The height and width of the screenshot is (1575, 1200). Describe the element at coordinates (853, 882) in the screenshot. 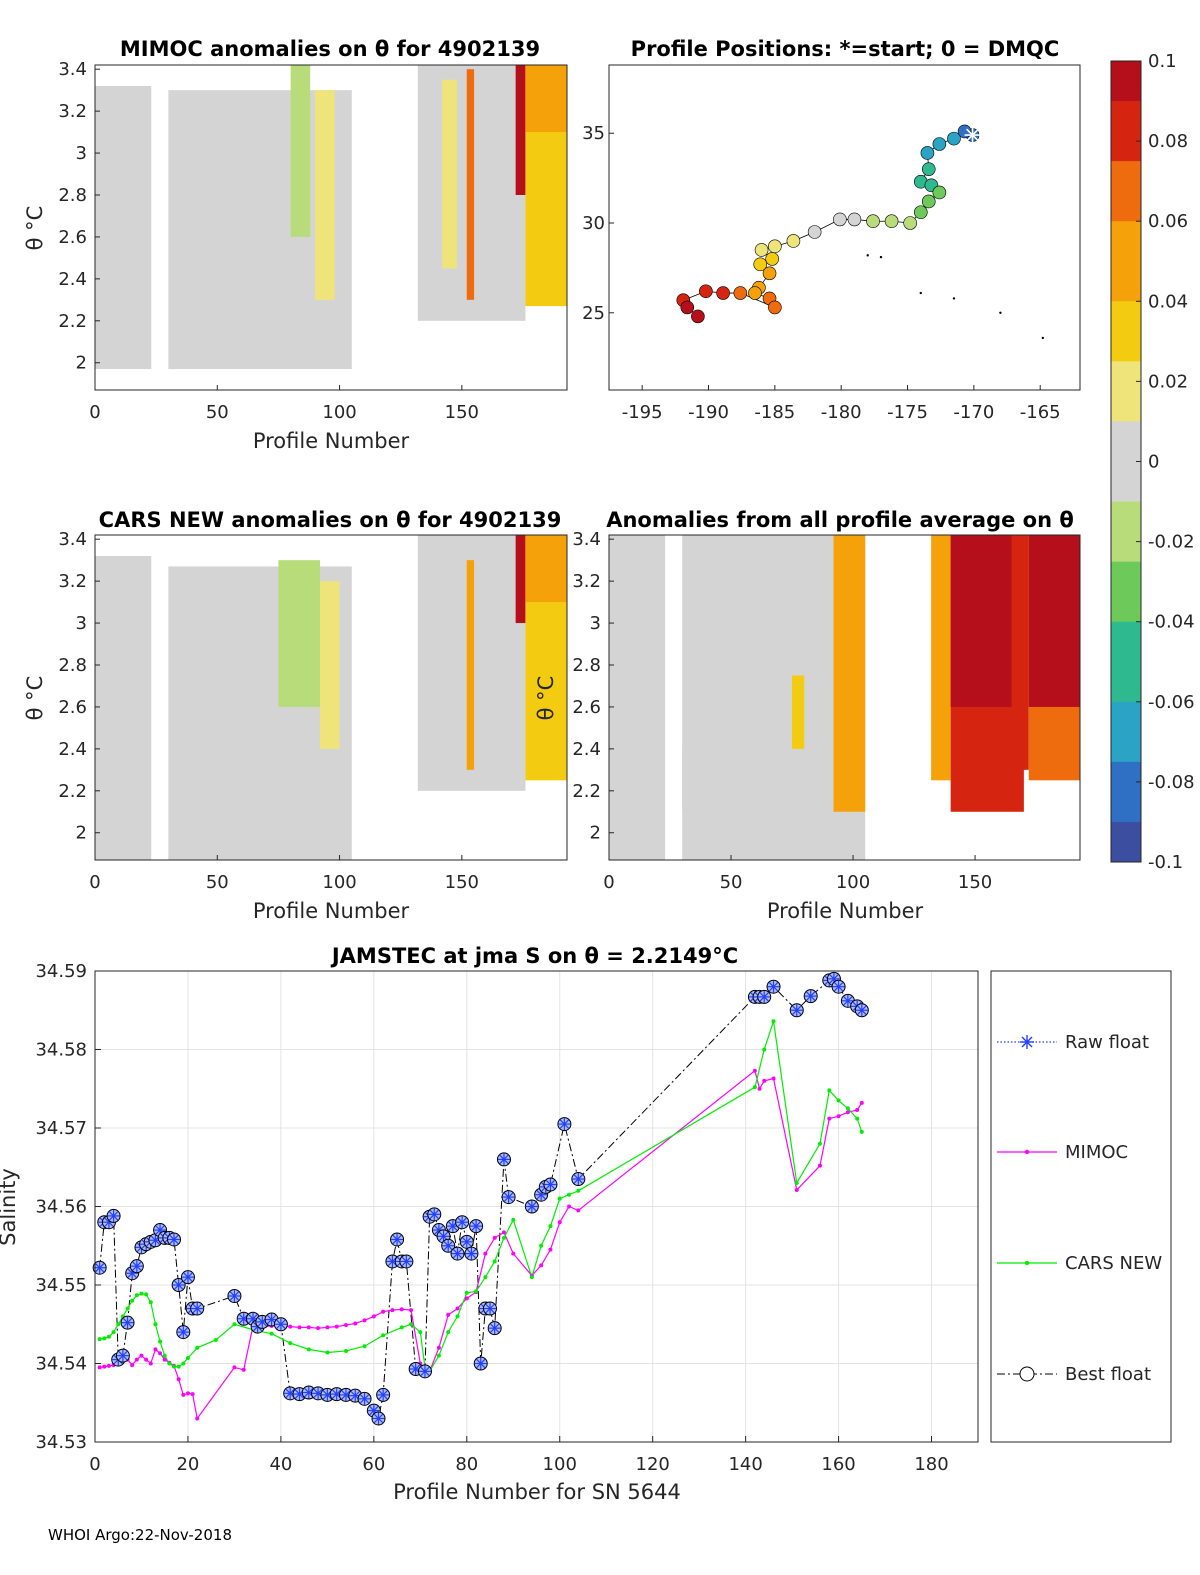

I see `x-tick-label: 100` at that location.